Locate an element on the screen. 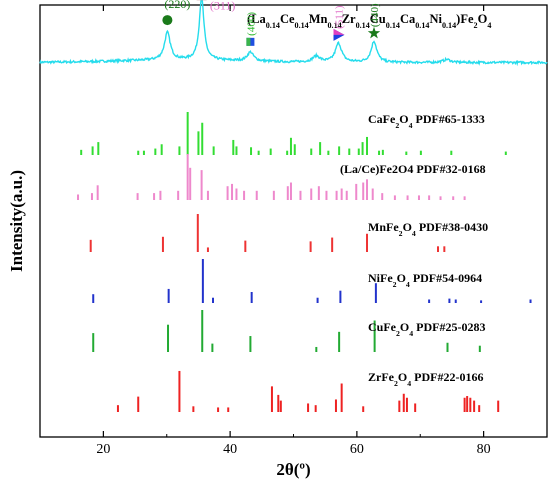 The image size is (550, 483). hkl-label: (440) is located at coordinates (375, 15).